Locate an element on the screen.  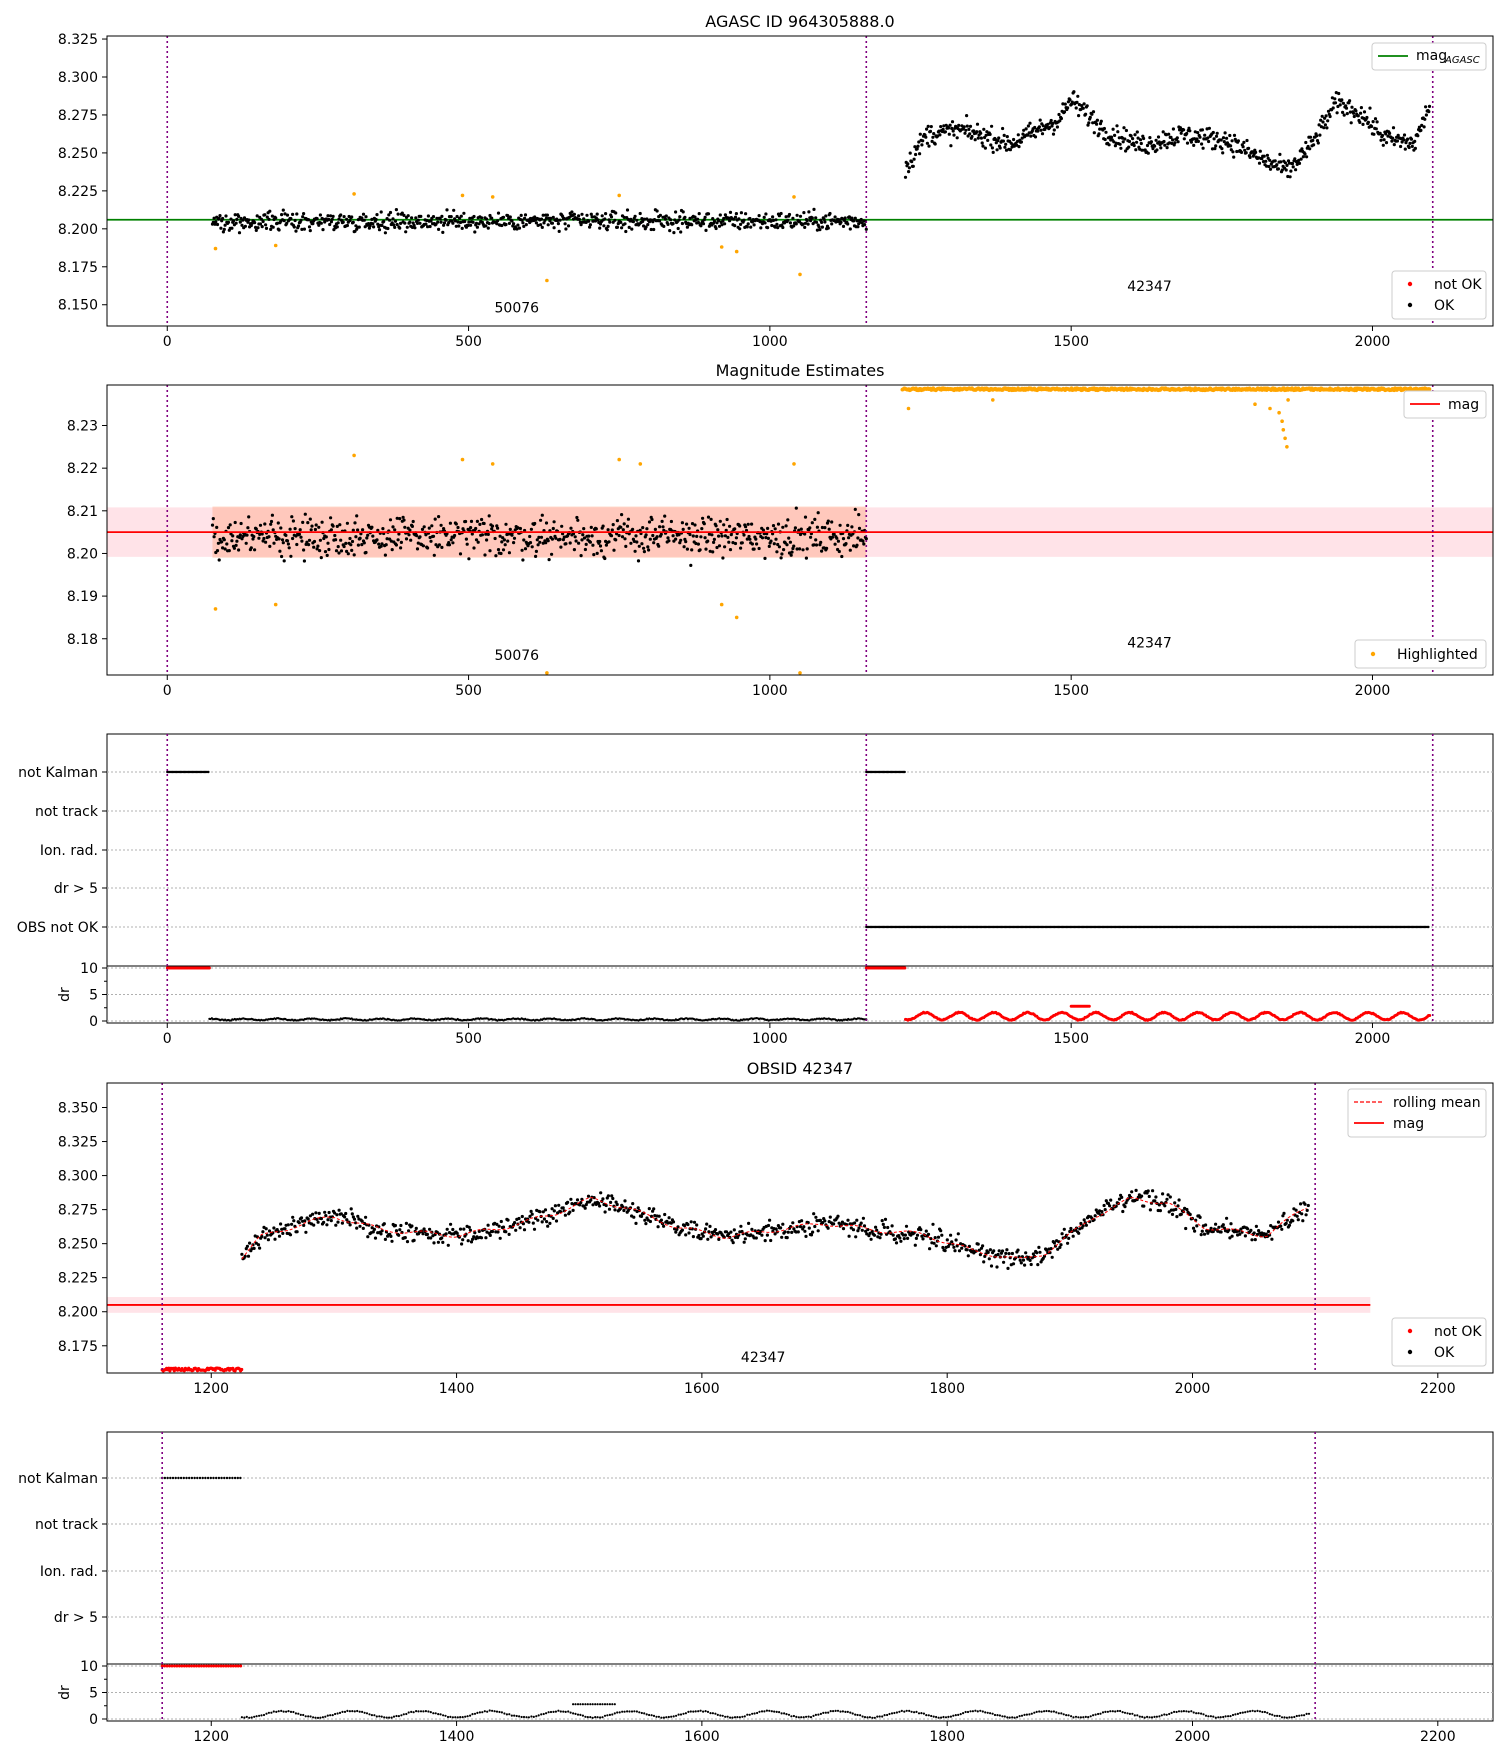
x-tick-label: 0 is located at coordinates (167, 342).